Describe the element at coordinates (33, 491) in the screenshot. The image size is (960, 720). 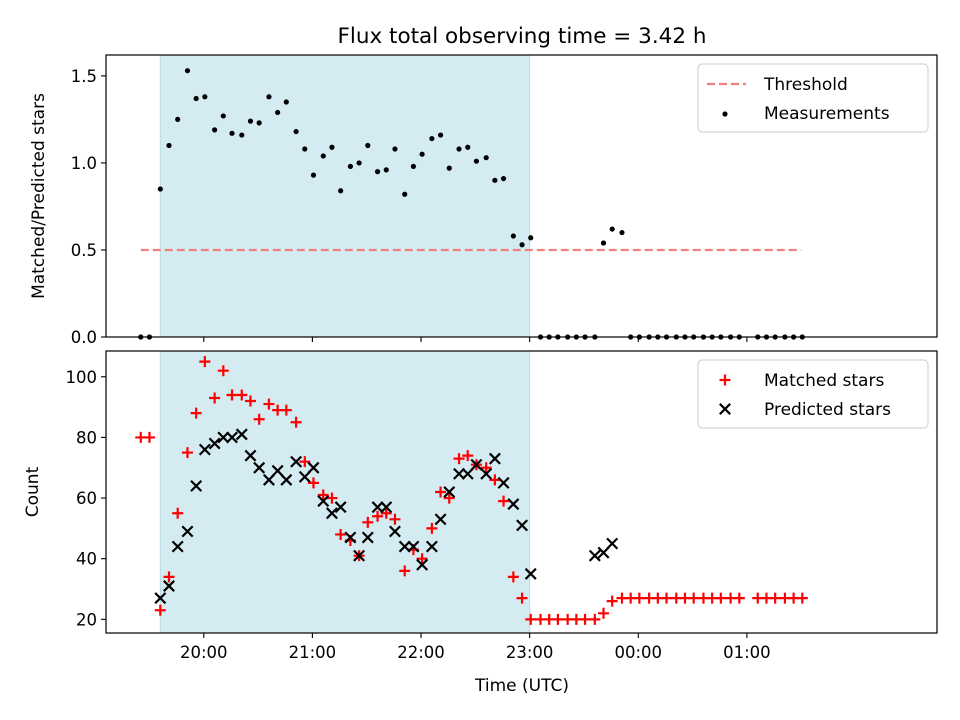
I see `y-axis-label: Count` at that location.